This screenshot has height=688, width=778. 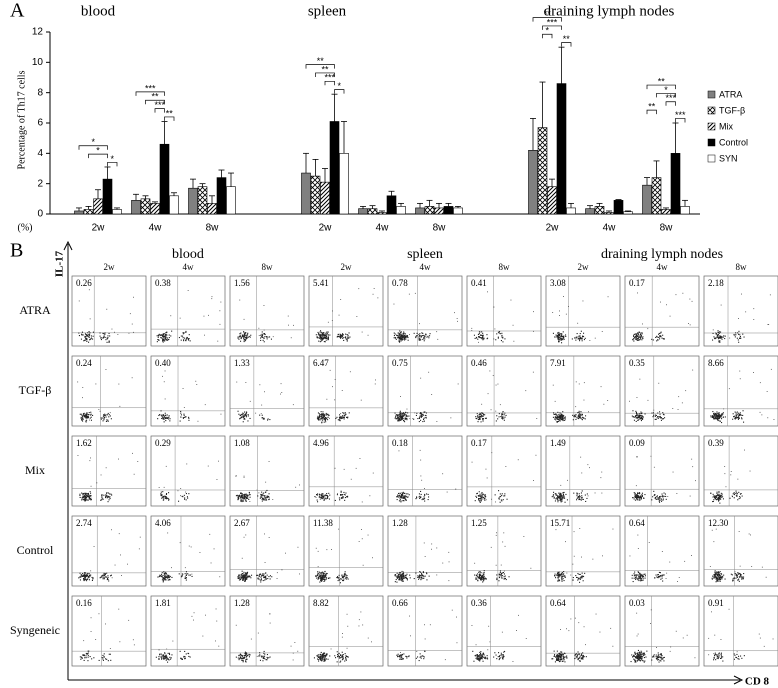 What do you see at coordinates (567, 39) in the screenshot?
I see `significance-label: **` at bounding box center [567, 39].